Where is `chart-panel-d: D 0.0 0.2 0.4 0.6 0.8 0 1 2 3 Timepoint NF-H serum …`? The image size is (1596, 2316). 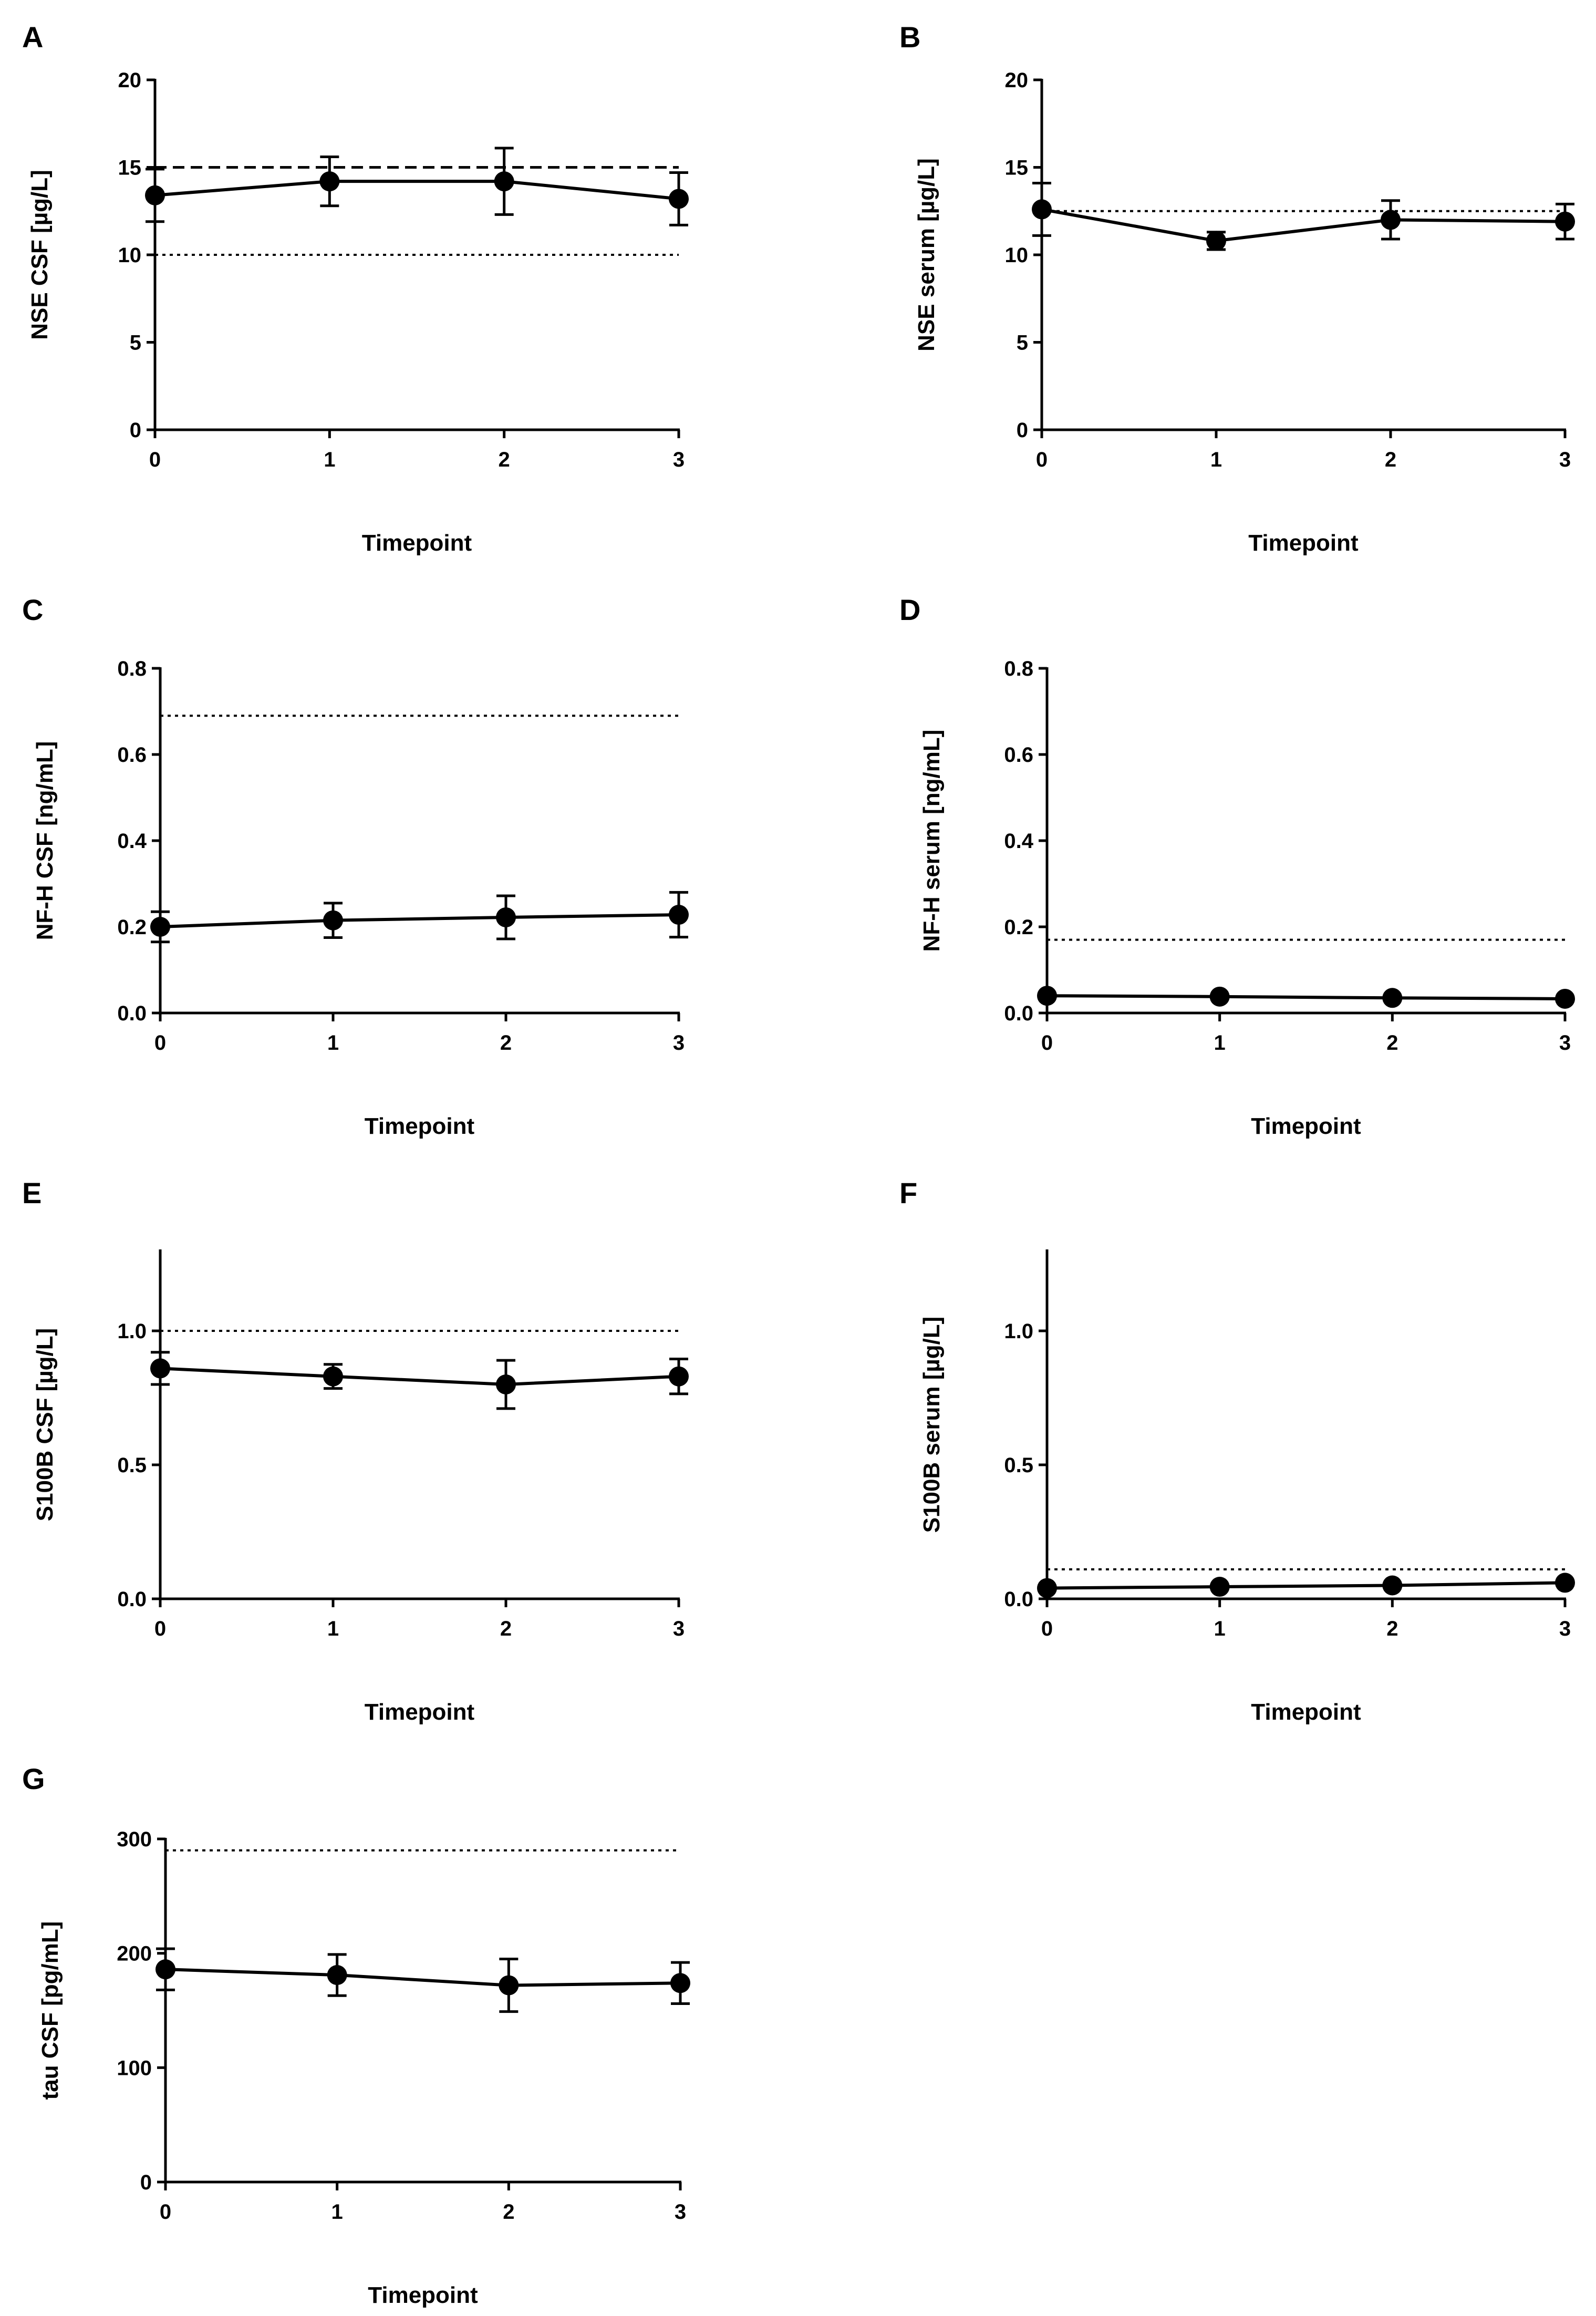 chart-panel-d: D 0.0 0.2 0.4 0.6 0.8 0 1 2 3 Timepoint NF-H serum … is located at coordinates (1237, 866).